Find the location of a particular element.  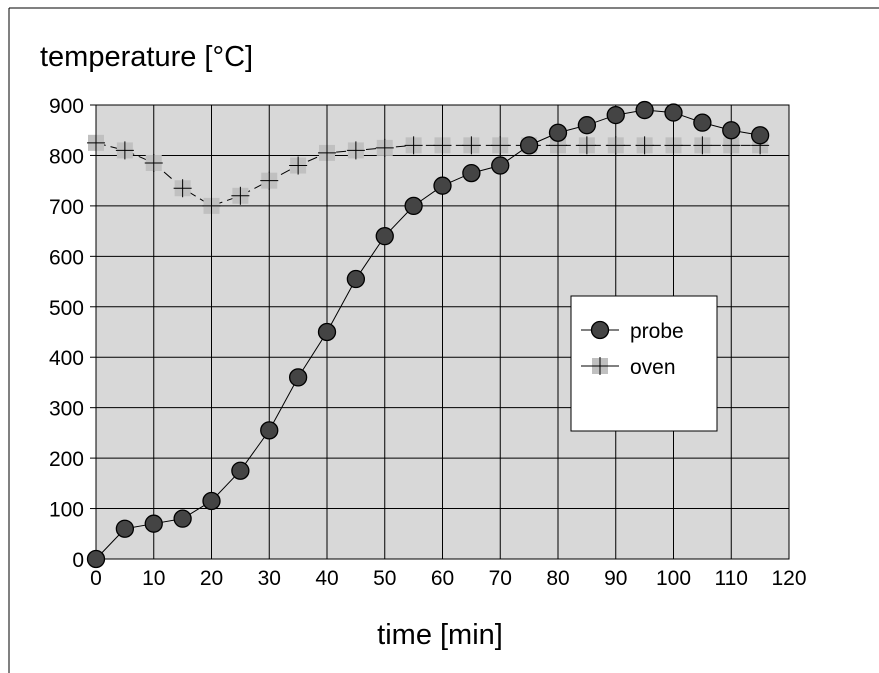

y-tick-label: 500 is located at coordinates (66, 308).